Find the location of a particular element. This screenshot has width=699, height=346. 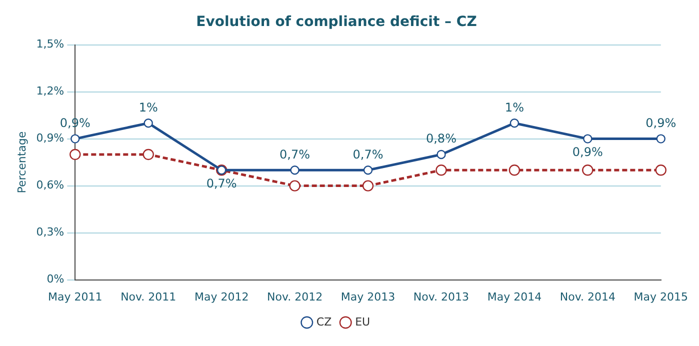

data-label: 0,8% is located at coordinates (441, 139).